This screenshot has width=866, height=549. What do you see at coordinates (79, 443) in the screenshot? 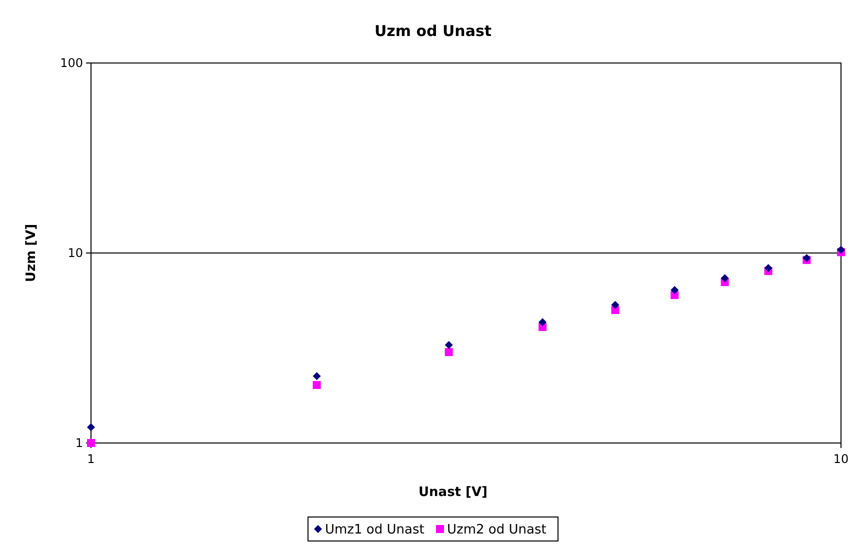
I see `y-tick-label: 1` at bounding box center [79, 443].